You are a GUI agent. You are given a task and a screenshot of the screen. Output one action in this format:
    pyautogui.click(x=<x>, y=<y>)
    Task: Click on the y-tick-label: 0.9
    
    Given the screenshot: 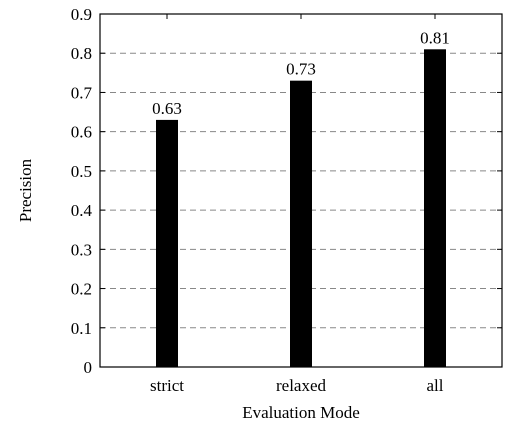 What is the action you would take?
    pyautogui.click(x=81, y=14)
    